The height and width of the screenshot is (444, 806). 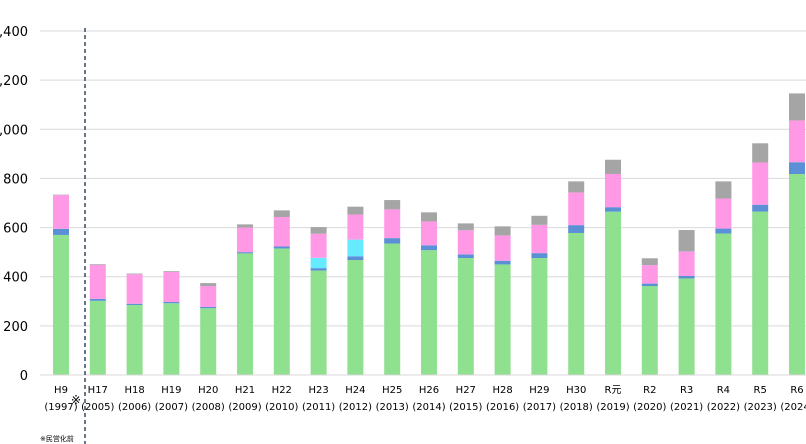 What do you see at coordinates (57, 438) in the screenshot?
I see `footnote-label: ※民営化前` at bounding box center [57, 438].